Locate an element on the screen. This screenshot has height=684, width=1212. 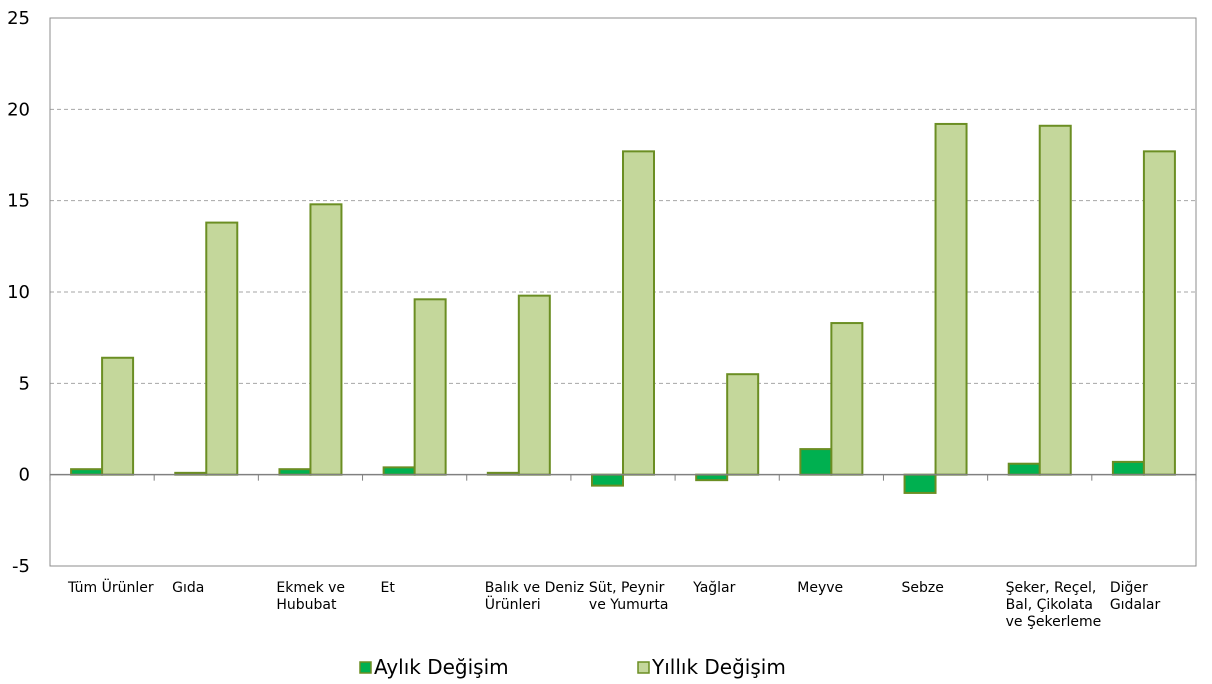
x-tick-label: Diğer Gıdalar is located at coordinates (1135, 596).